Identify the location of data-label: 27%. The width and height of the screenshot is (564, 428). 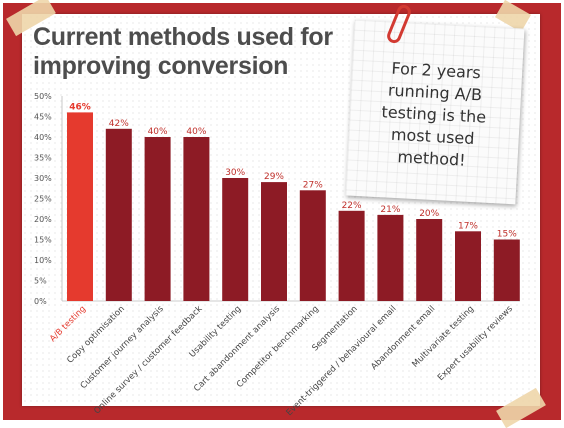
(313, 185).